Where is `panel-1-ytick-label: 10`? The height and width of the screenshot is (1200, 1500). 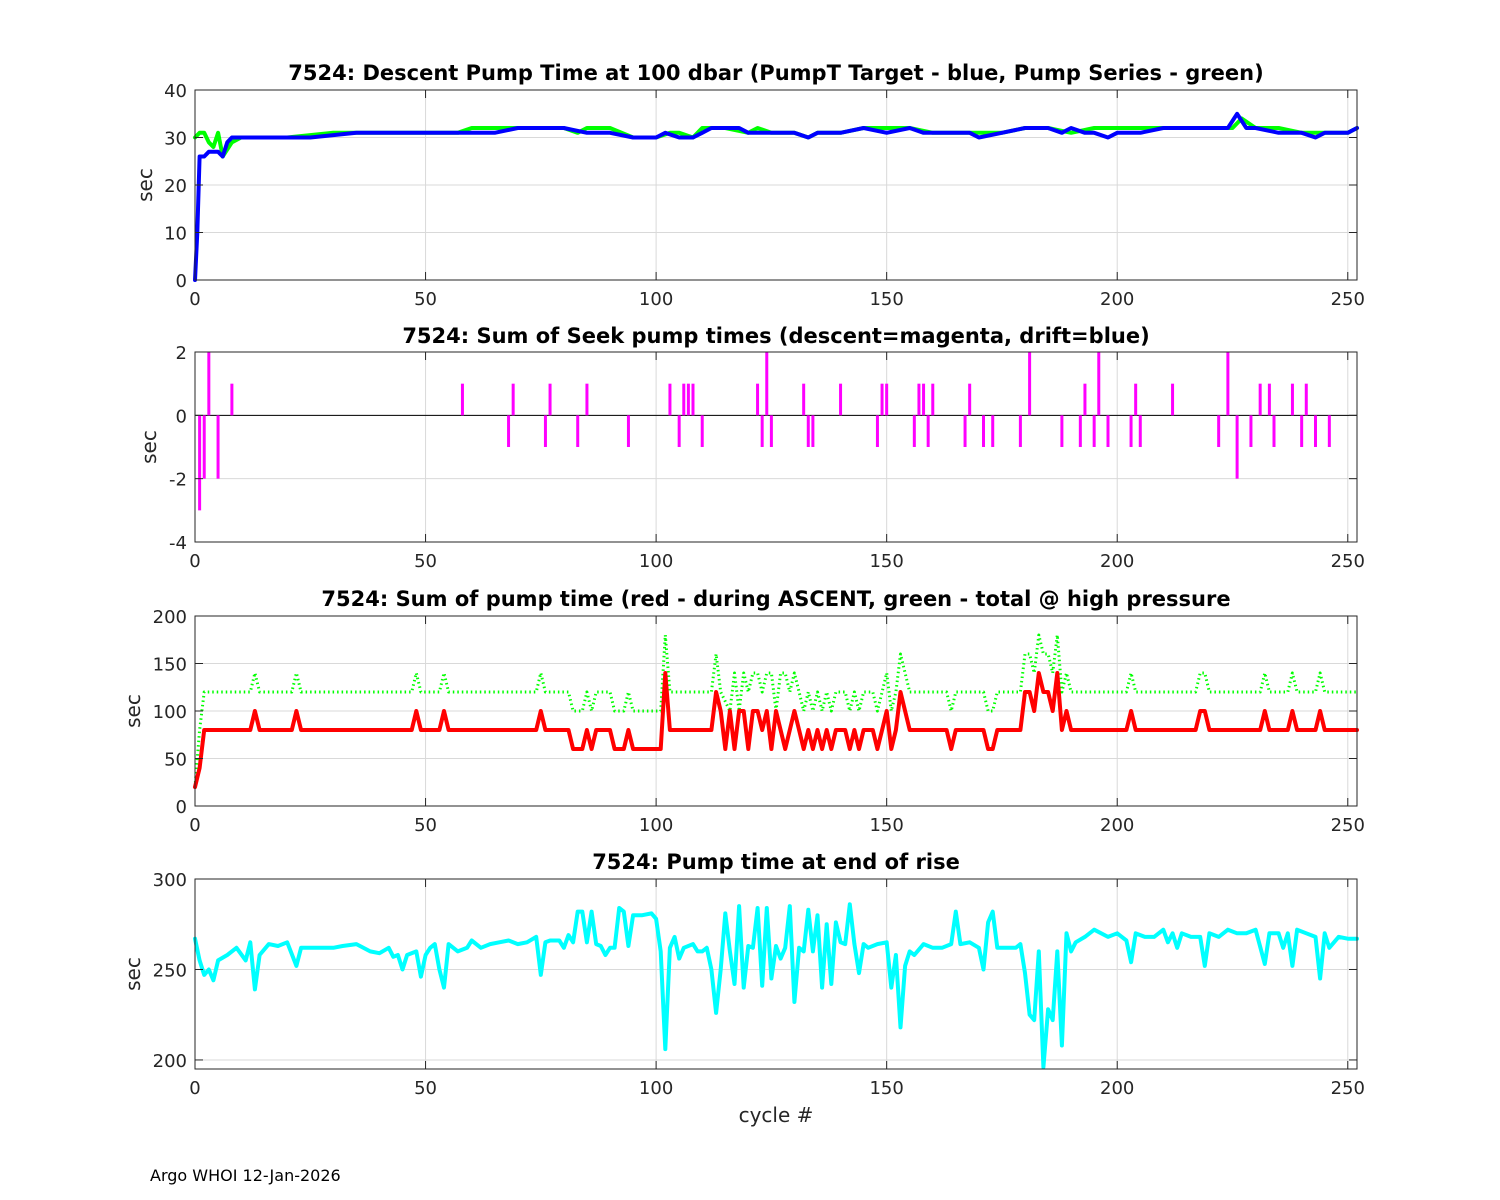
panel-1-ytick-label: 10 is located at coordinates (175, 234).